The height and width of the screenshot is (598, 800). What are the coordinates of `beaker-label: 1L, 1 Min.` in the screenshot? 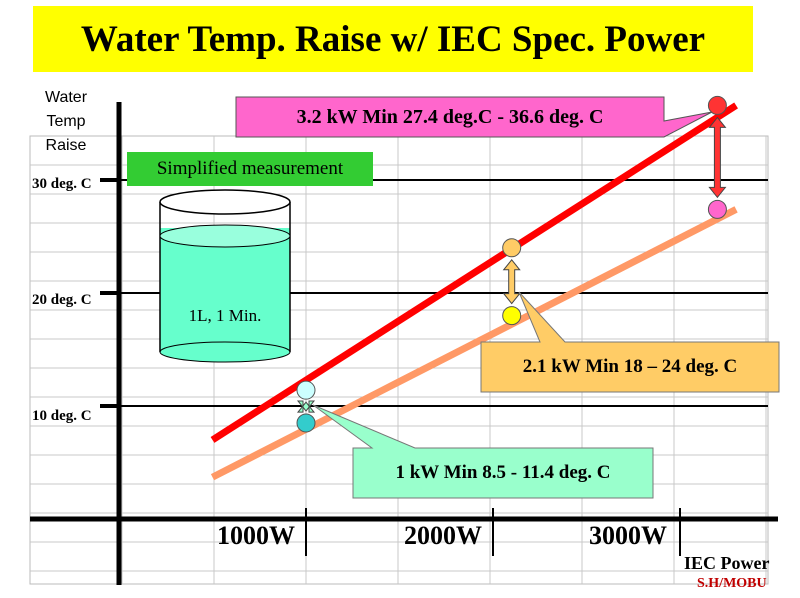 It's located at (225, 315).